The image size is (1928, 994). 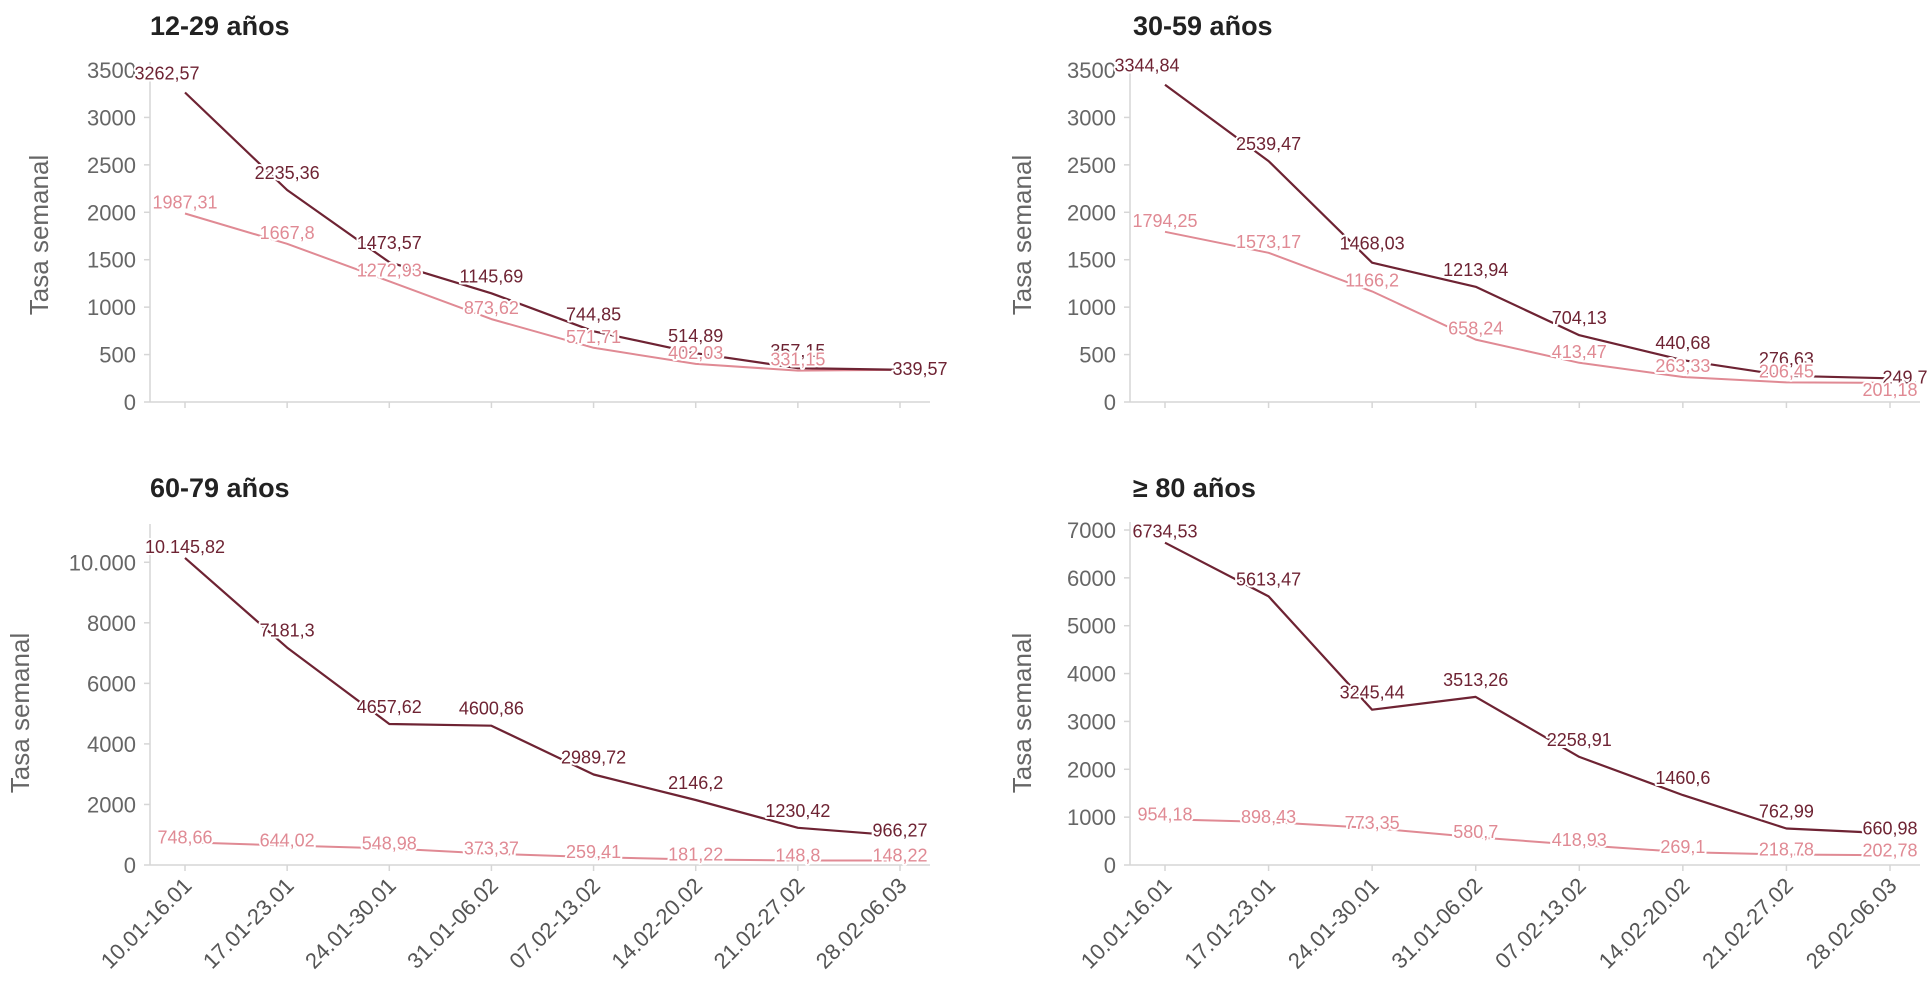 What do you see at coordinates (491, 709) in the screenshot?
I see `data-label: 4600,86` at bounding box center [491, 709].